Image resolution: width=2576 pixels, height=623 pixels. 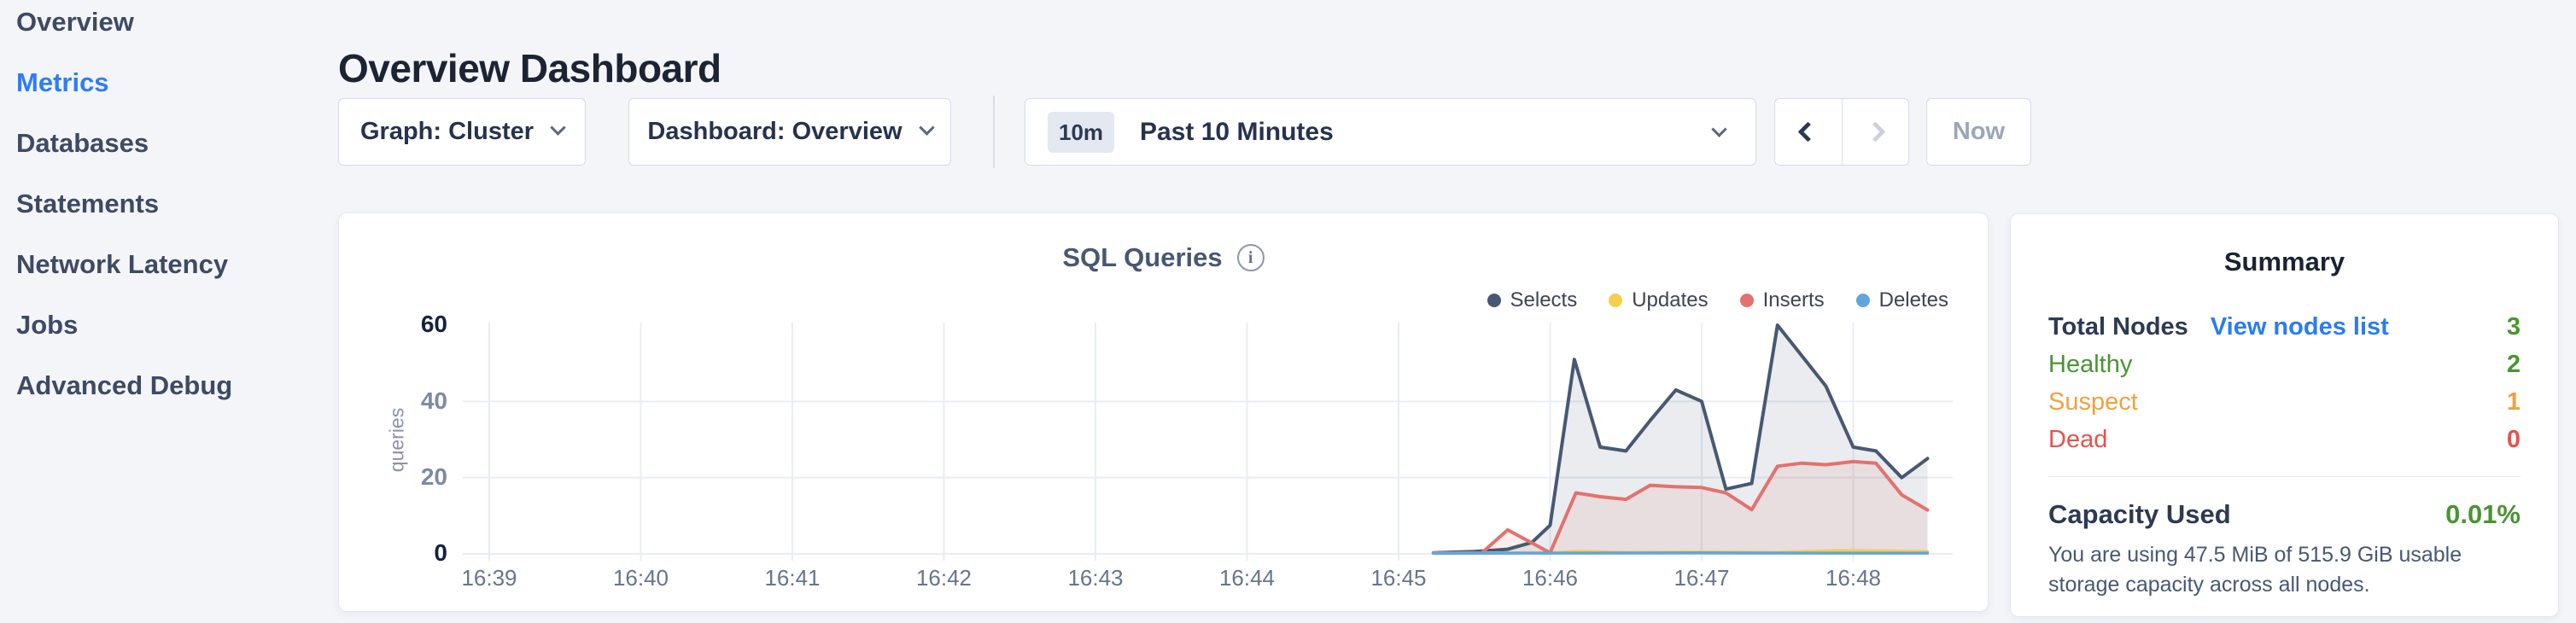 I want to click on dashboard-dropdown-label: Dashboard: Overview, so click(x=774, y=131).